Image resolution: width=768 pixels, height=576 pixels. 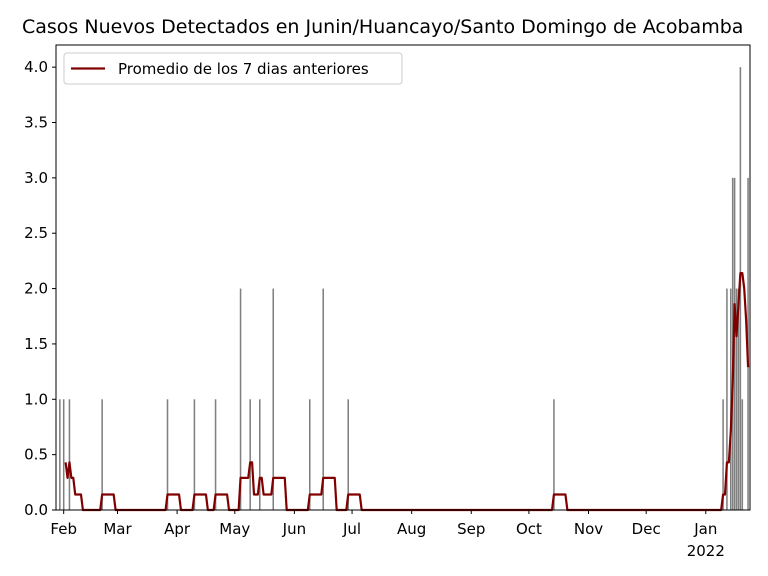 I want to click on x-tick-sublabel: 2022, so click(x=706, y=551).